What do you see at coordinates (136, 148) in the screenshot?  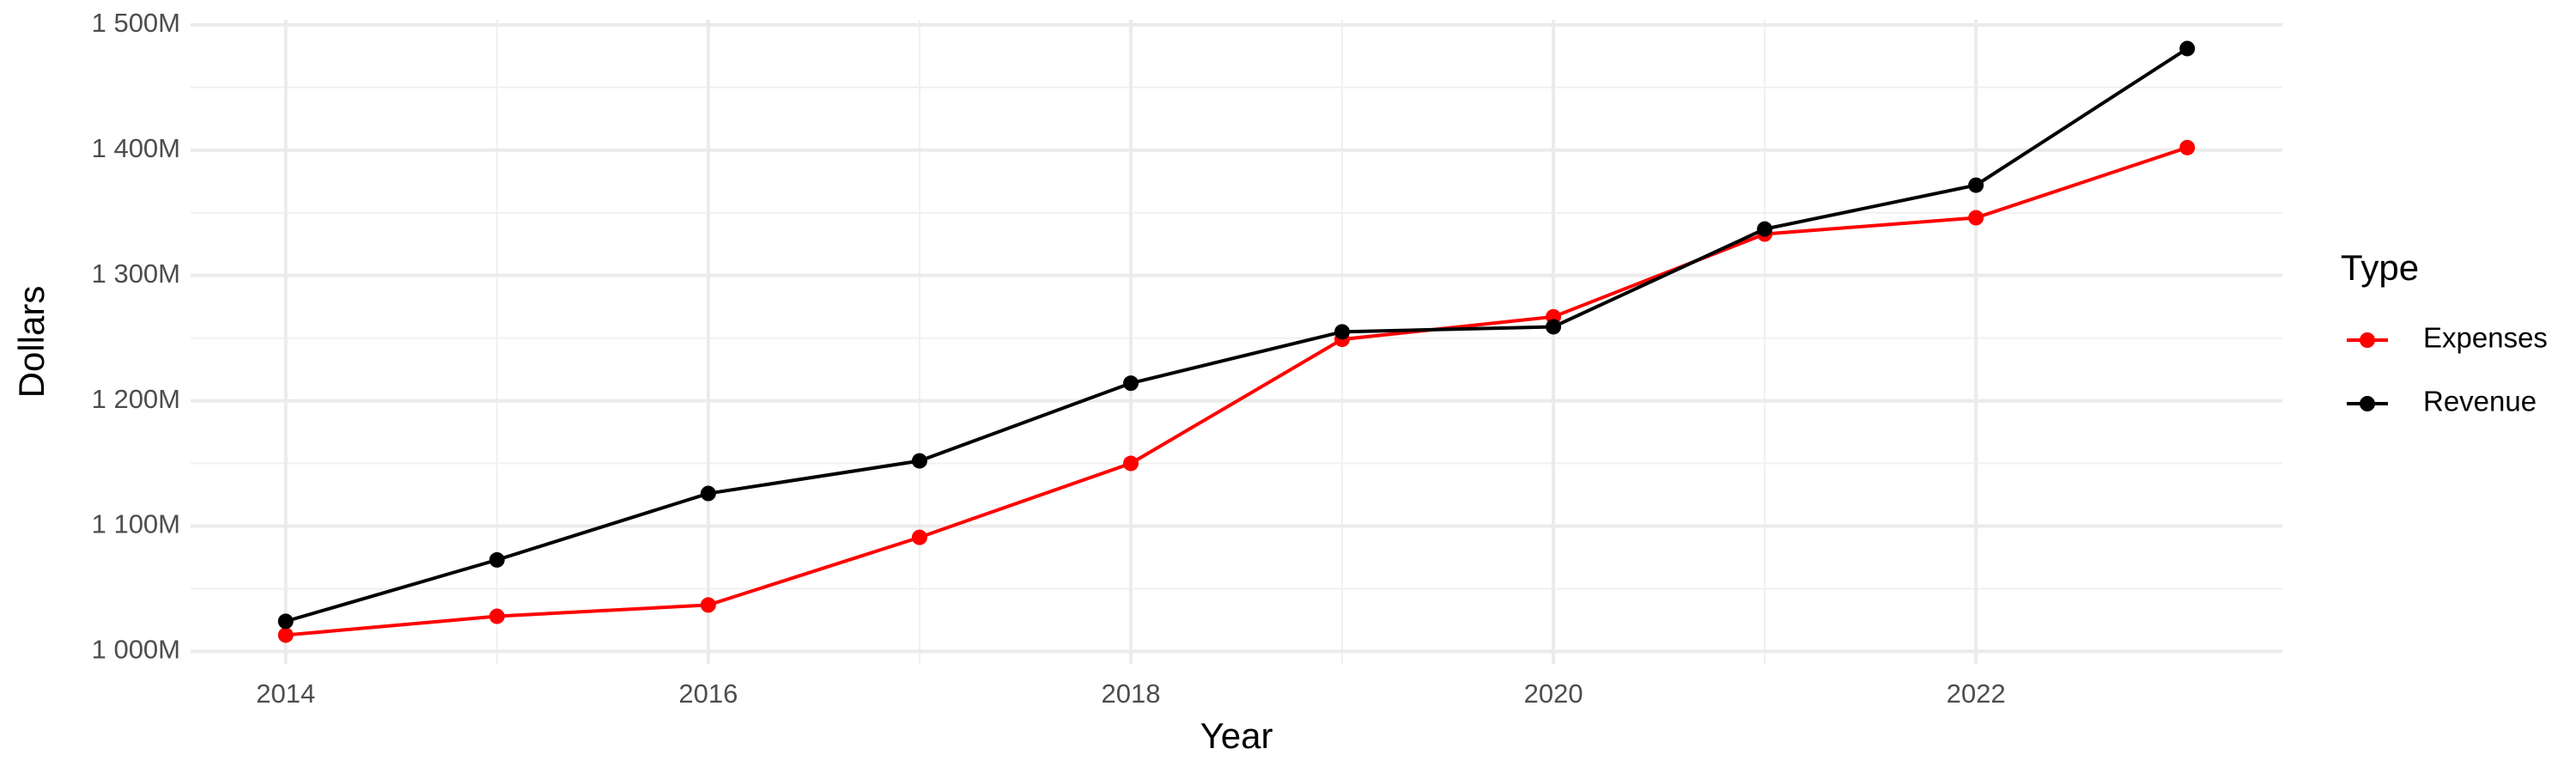 I see `y-tick-label: 1 400M` at bounding box center [136, 148].